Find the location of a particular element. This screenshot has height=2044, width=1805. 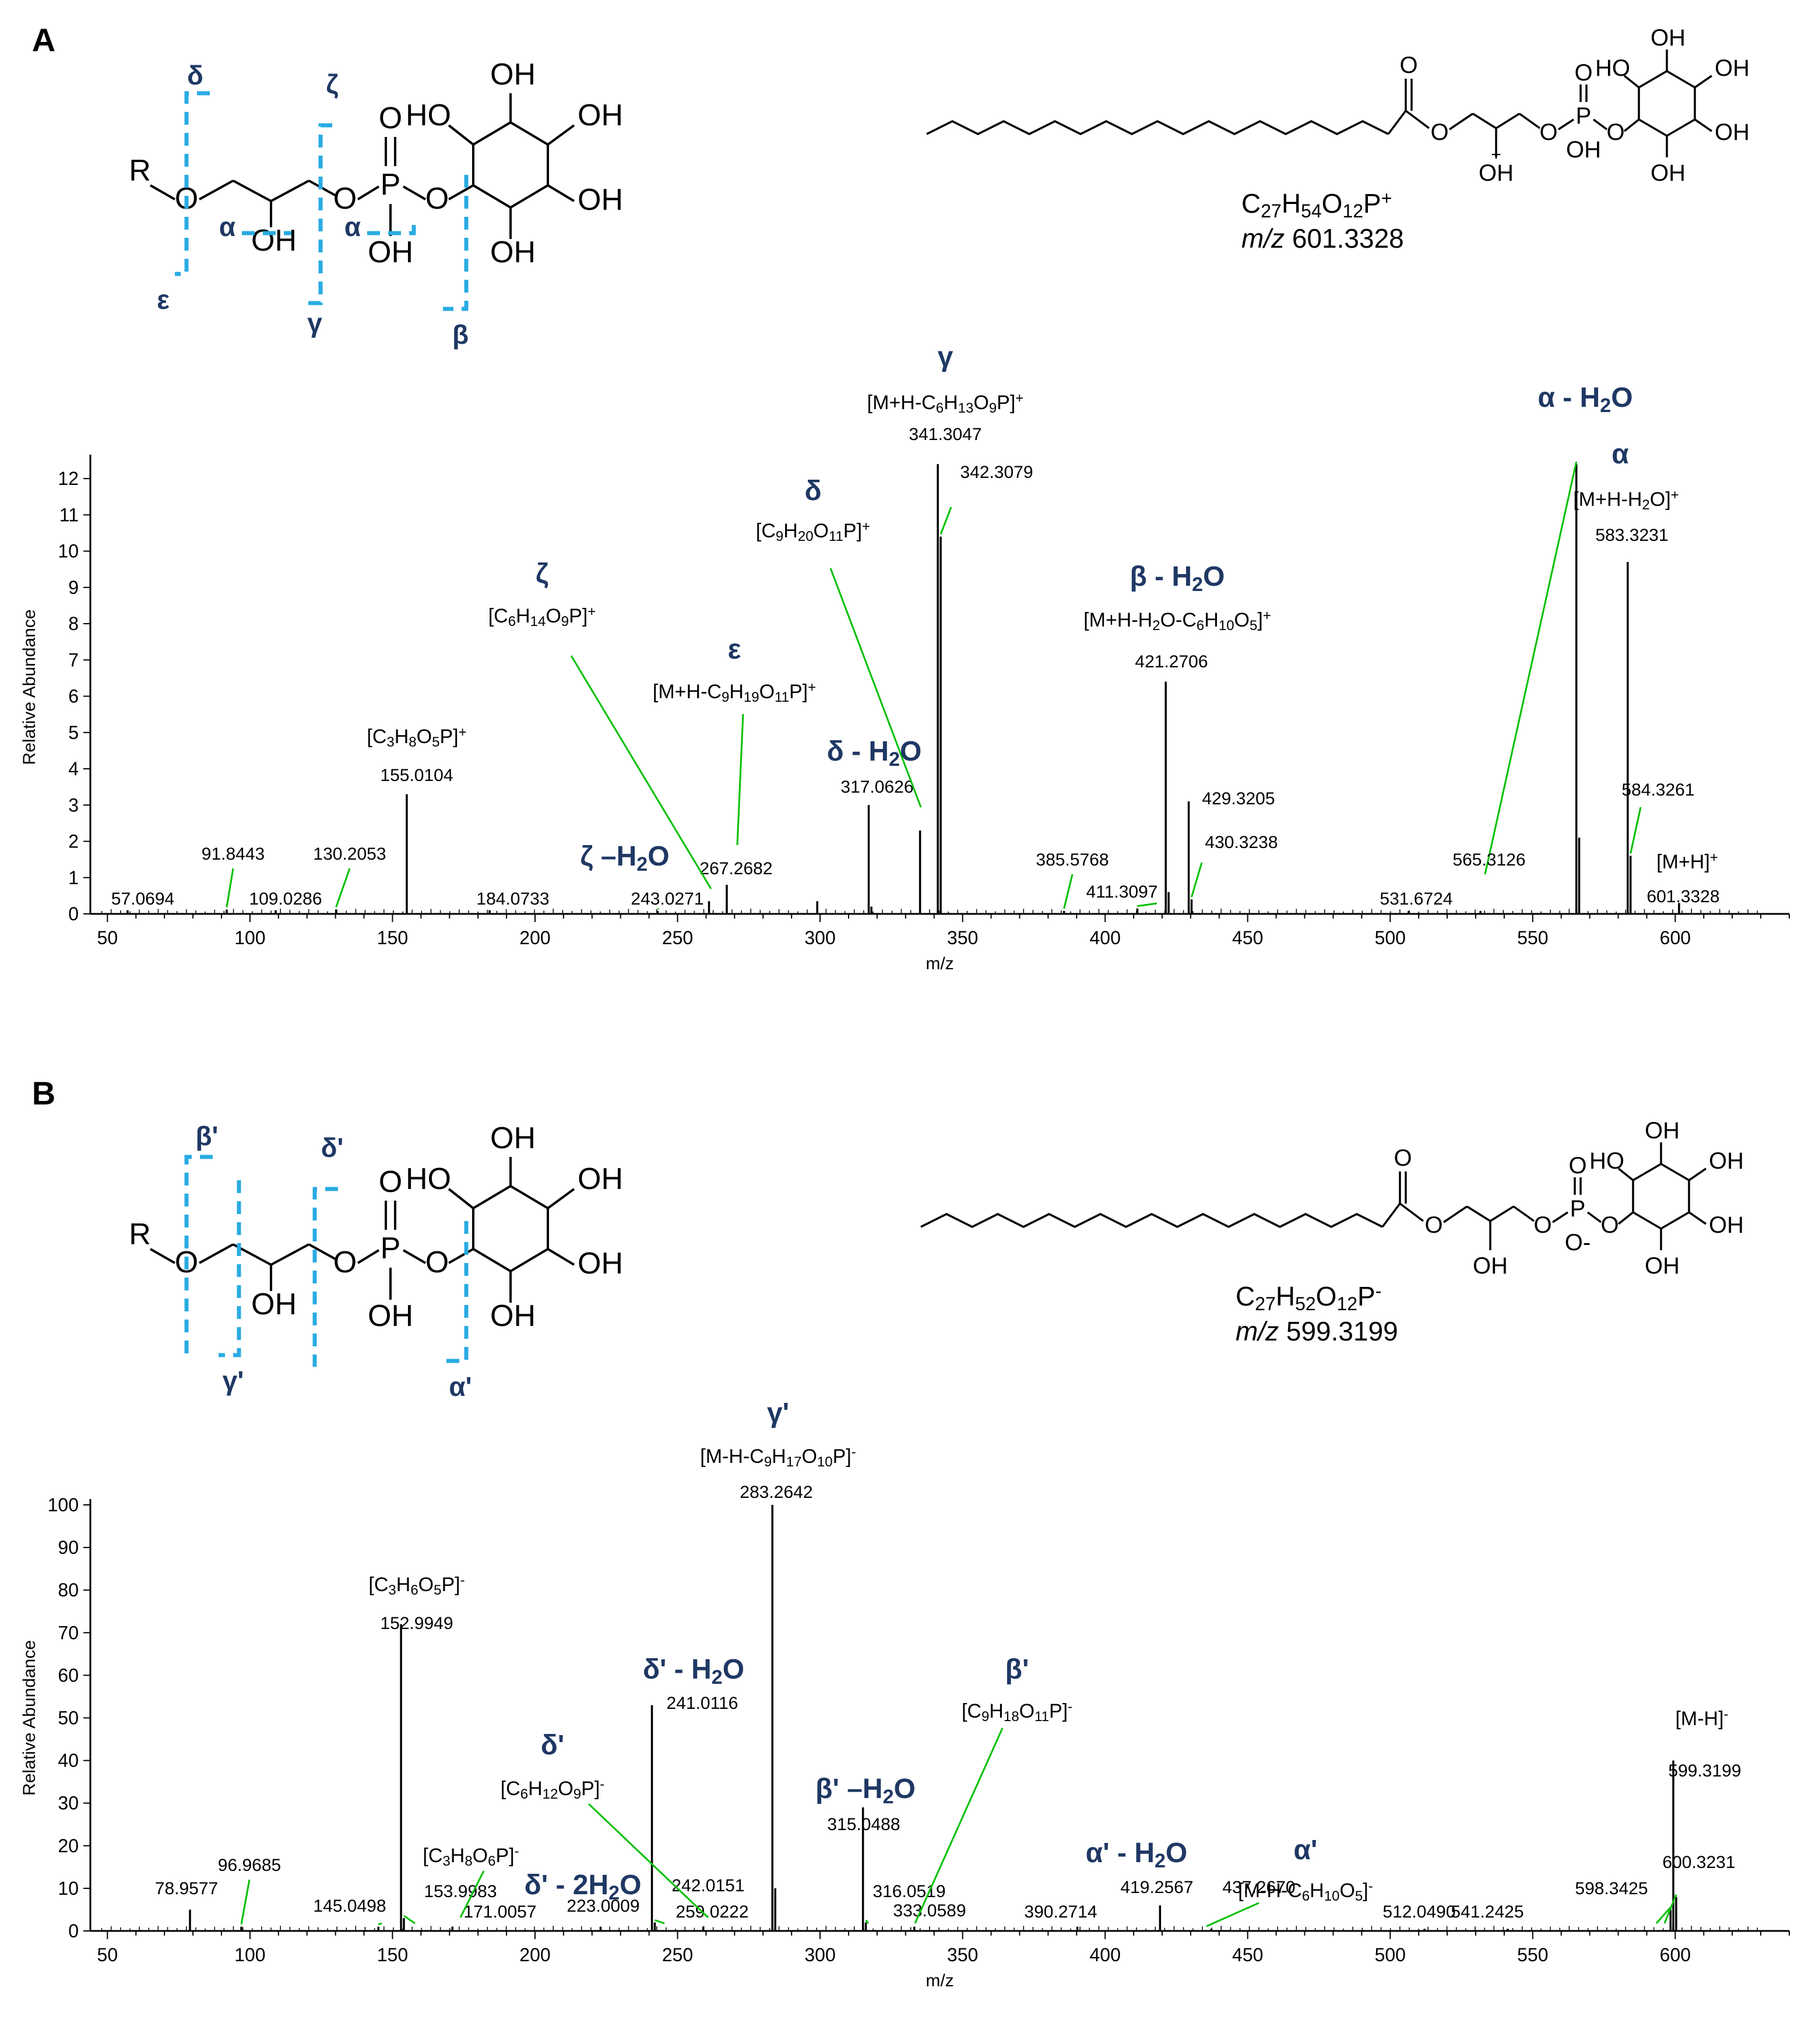

fragment-name: δ - H2O is located at coordinates (874, 753).